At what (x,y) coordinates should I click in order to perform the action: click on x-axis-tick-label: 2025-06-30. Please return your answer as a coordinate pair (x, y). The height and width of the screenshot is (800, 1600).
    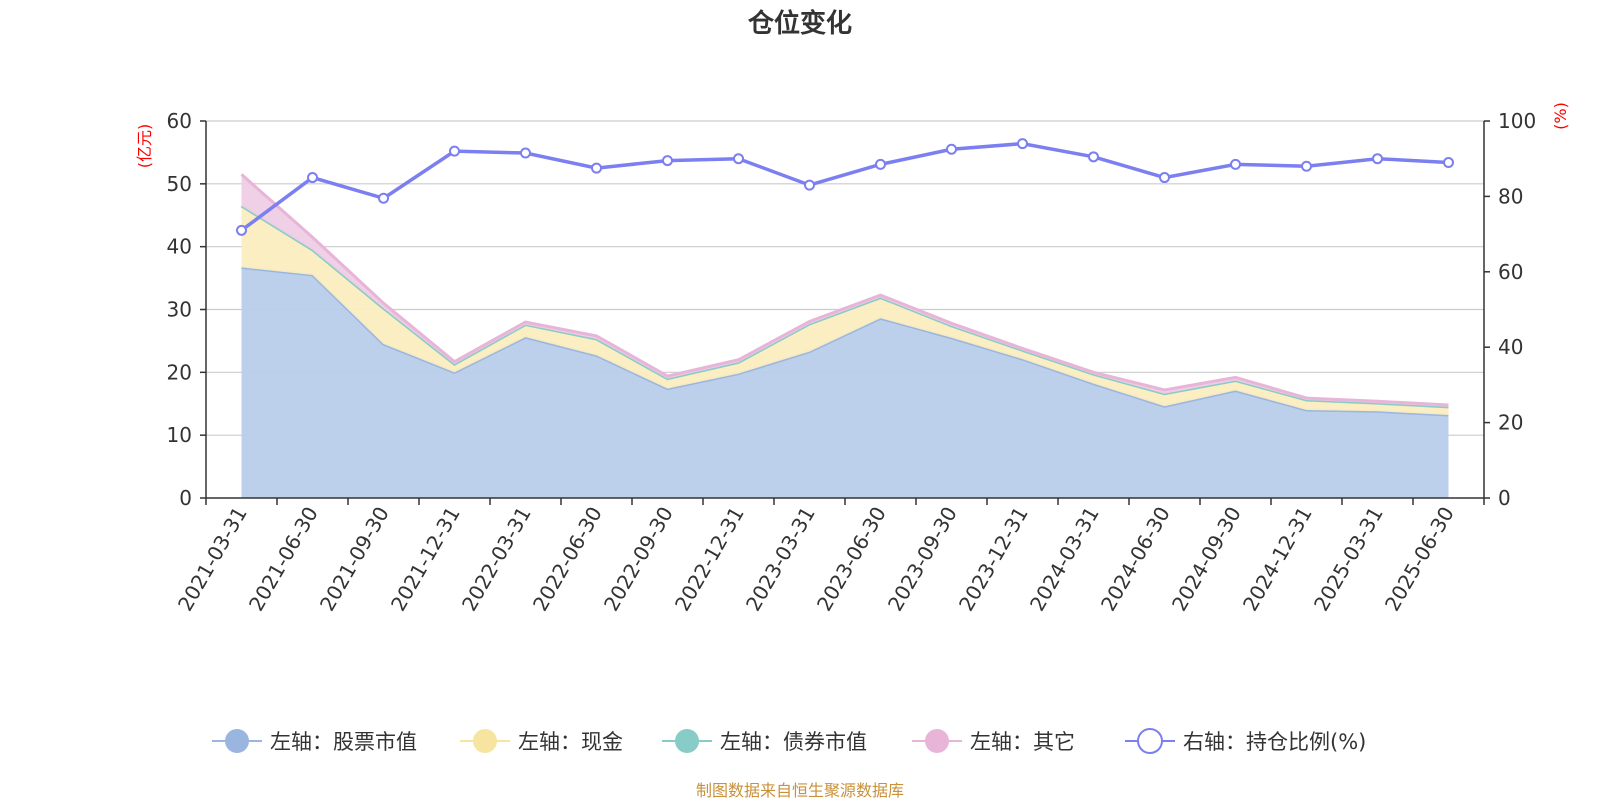
    Looking at the image, I should click on (1419, 559).